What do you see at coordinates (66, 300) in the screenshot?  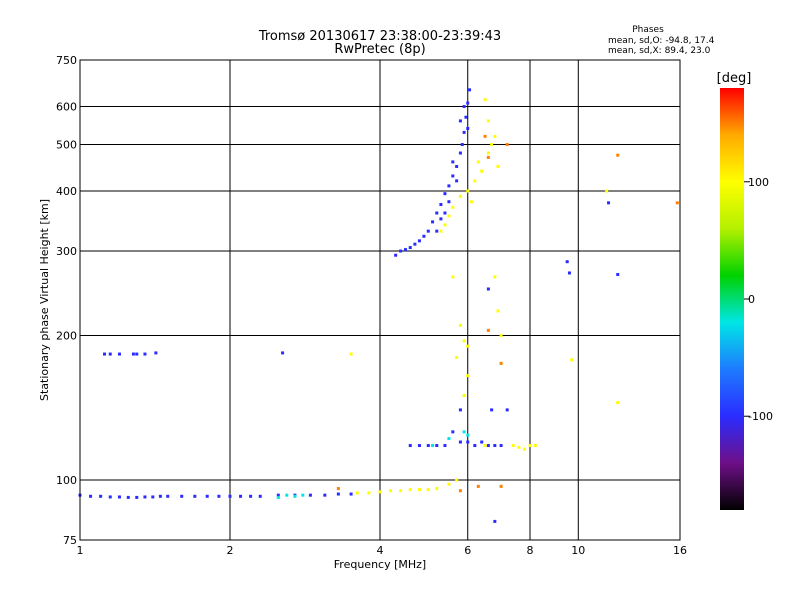 I see `y-tick-labels: 750 600 500 400 300 200 100 75` at bounding box center [66, 300].